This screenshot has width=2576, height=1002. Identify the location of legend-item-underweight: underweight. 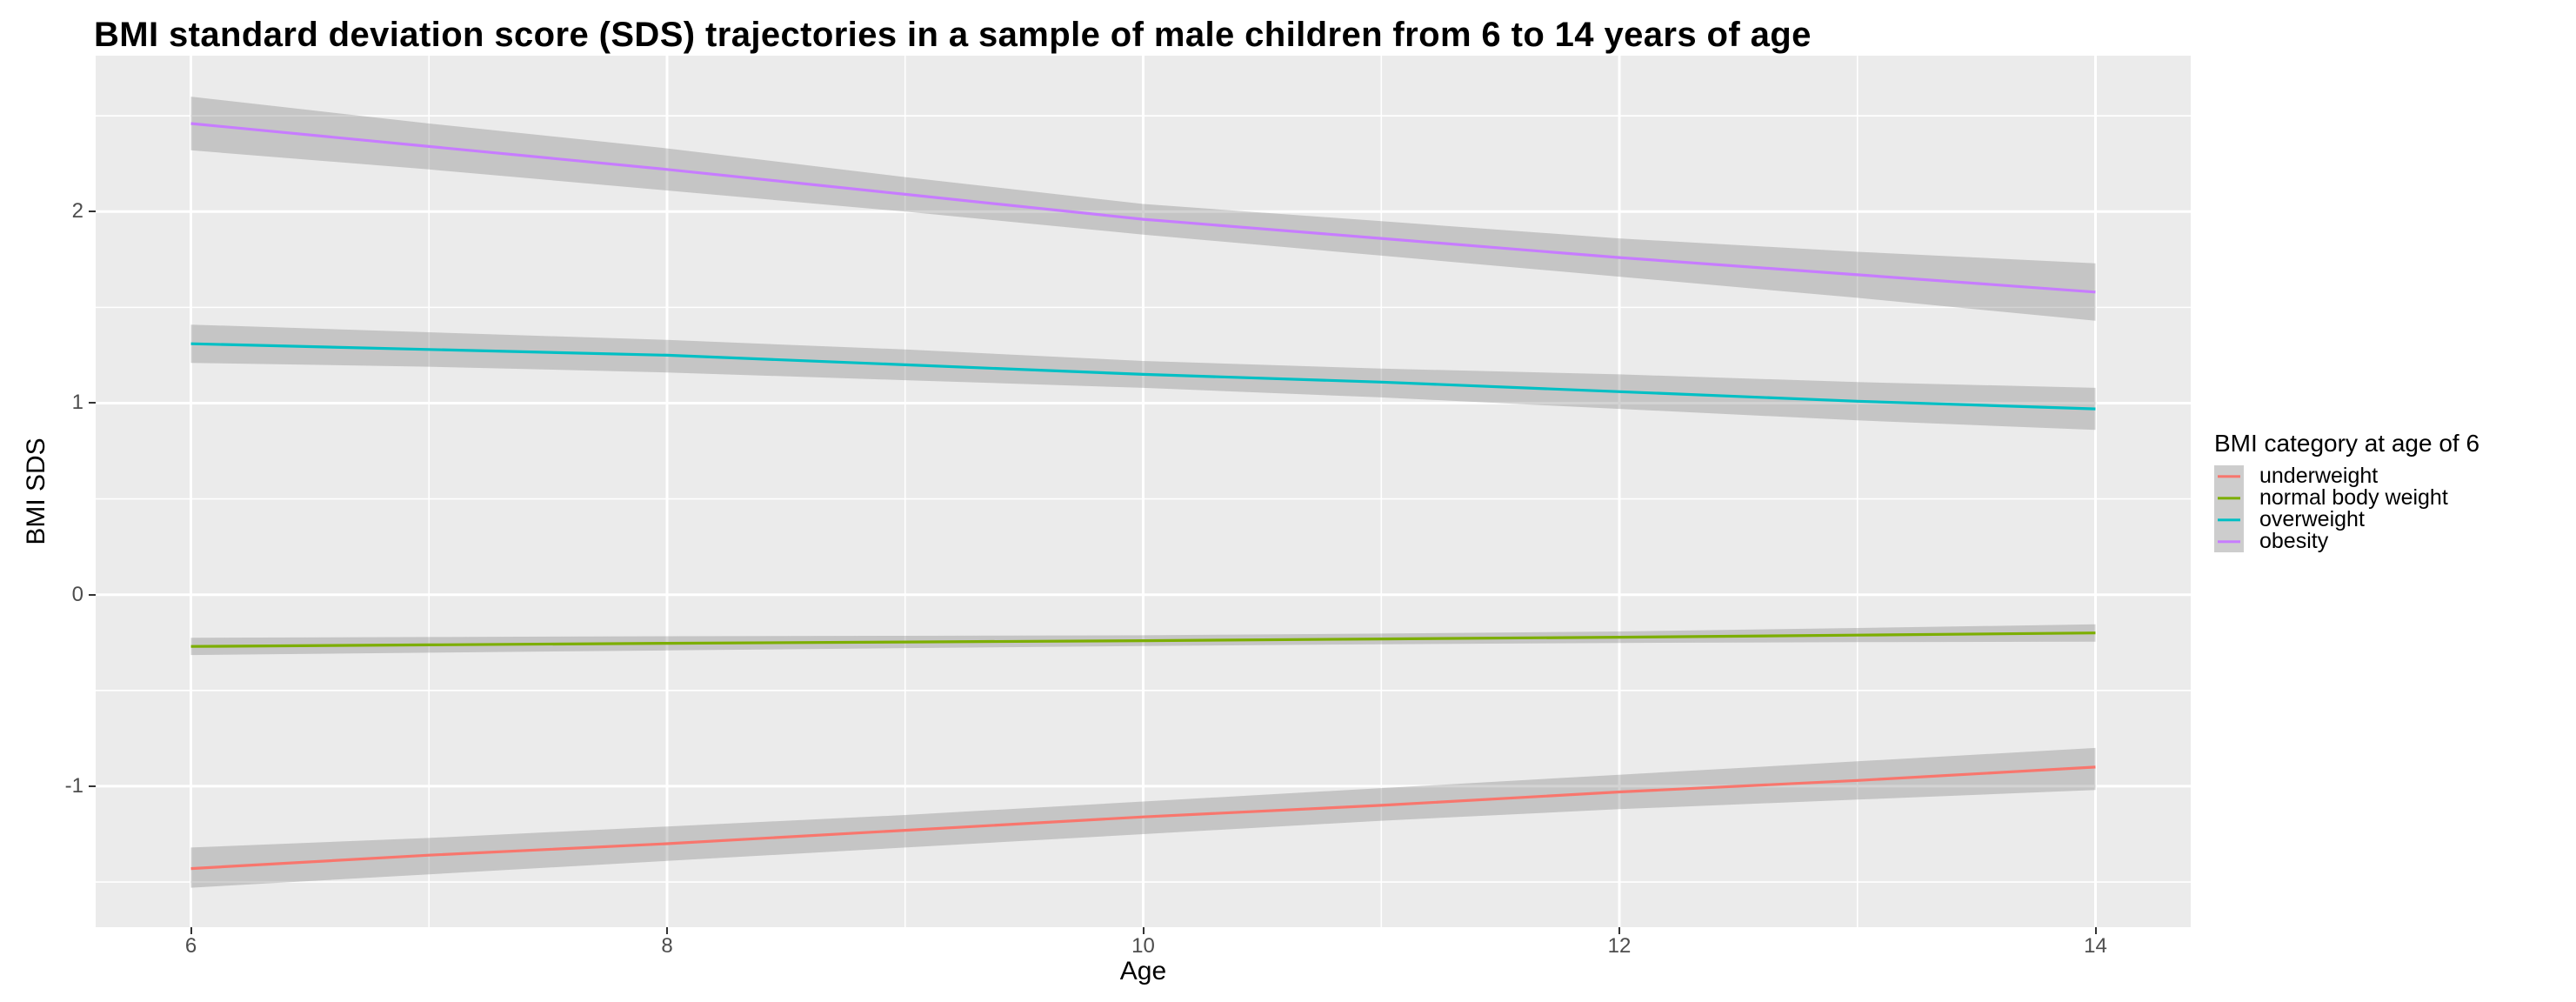
(2346, 476).